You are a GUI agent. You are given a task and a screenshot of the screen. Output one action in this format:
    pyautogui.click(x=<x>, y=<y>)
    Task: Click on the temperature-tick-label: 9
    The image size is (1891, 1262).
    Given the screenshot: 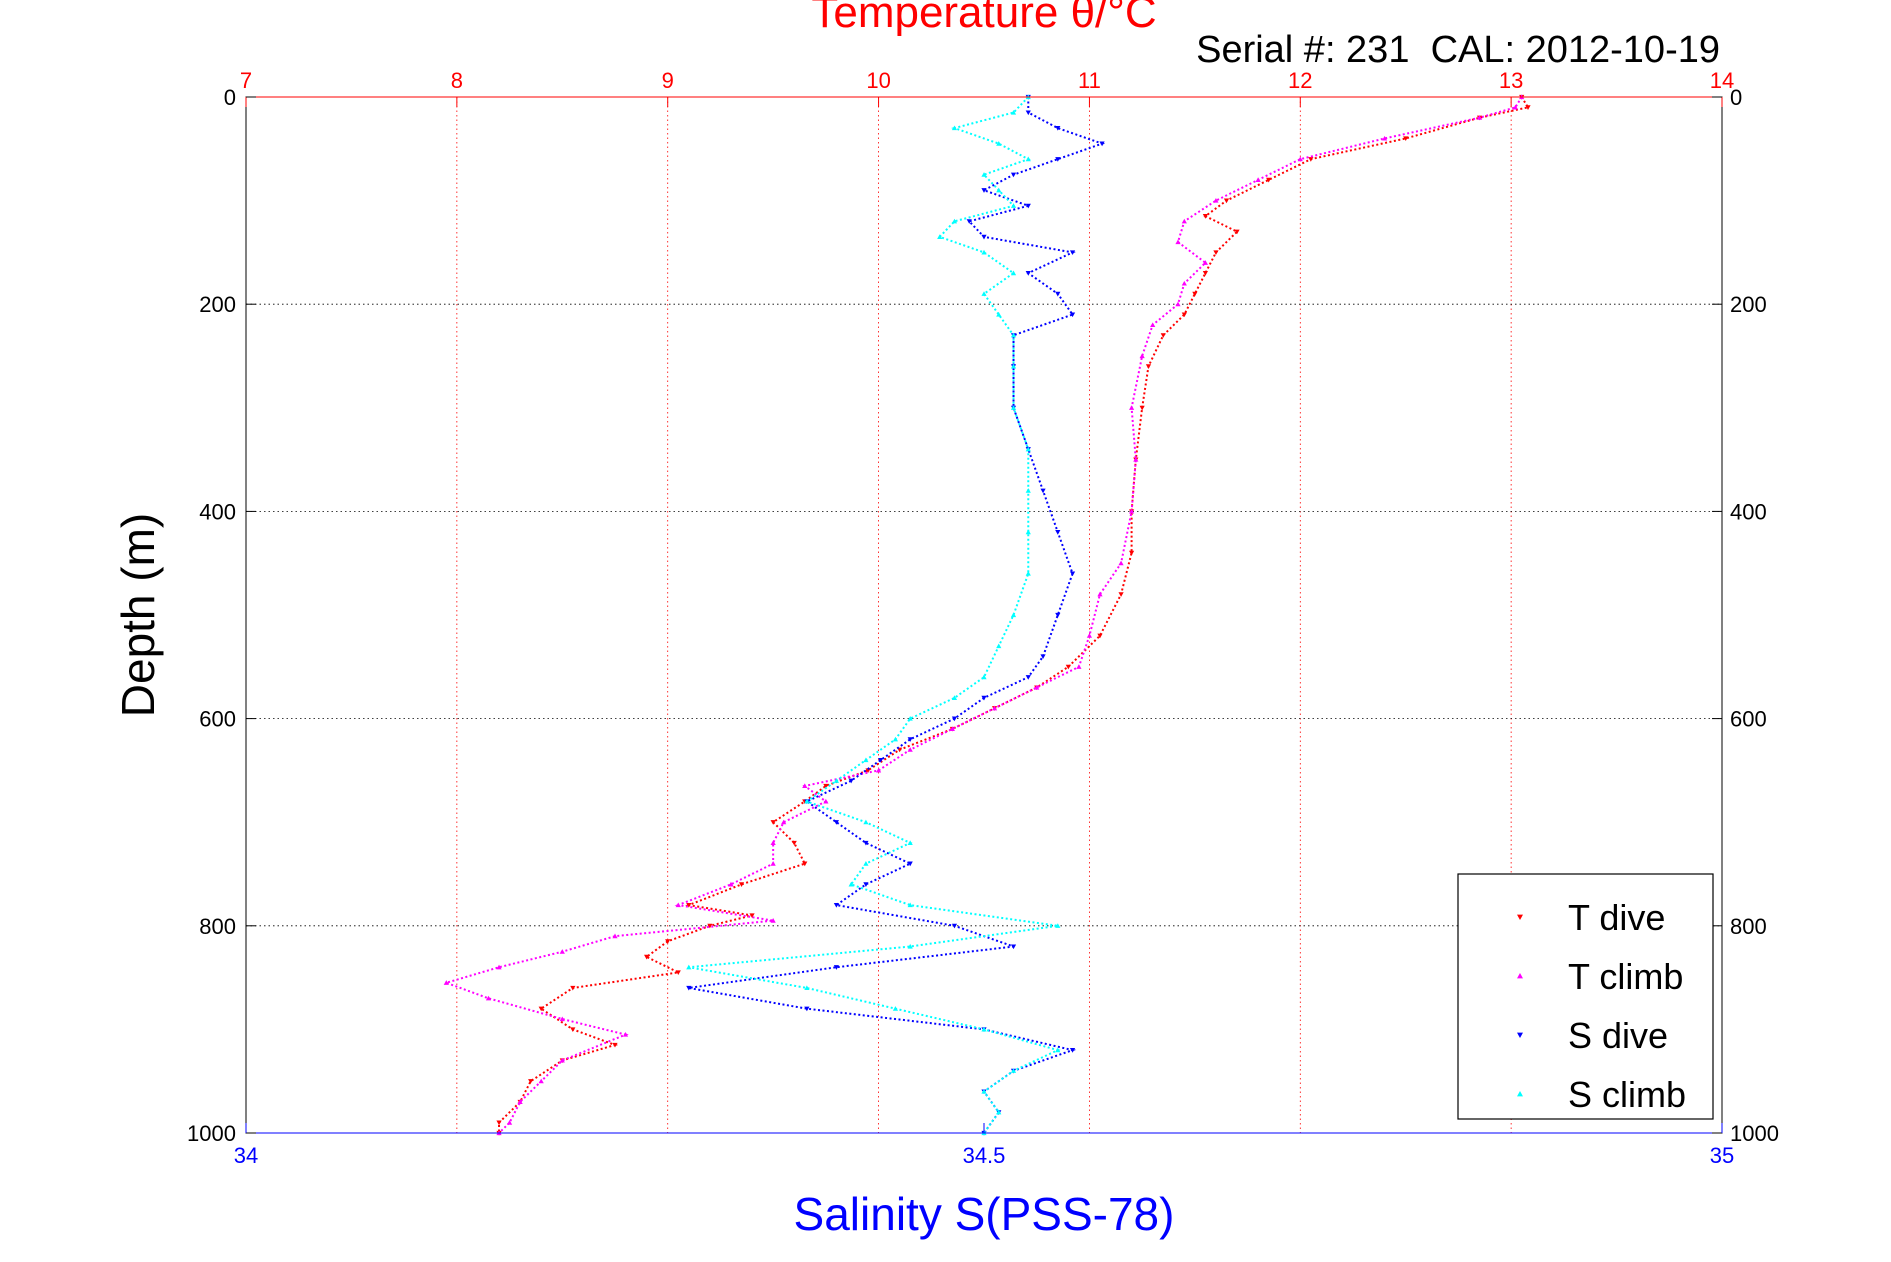 What is the action you would take?
    pyautogui.click(x=668, y=80)
    